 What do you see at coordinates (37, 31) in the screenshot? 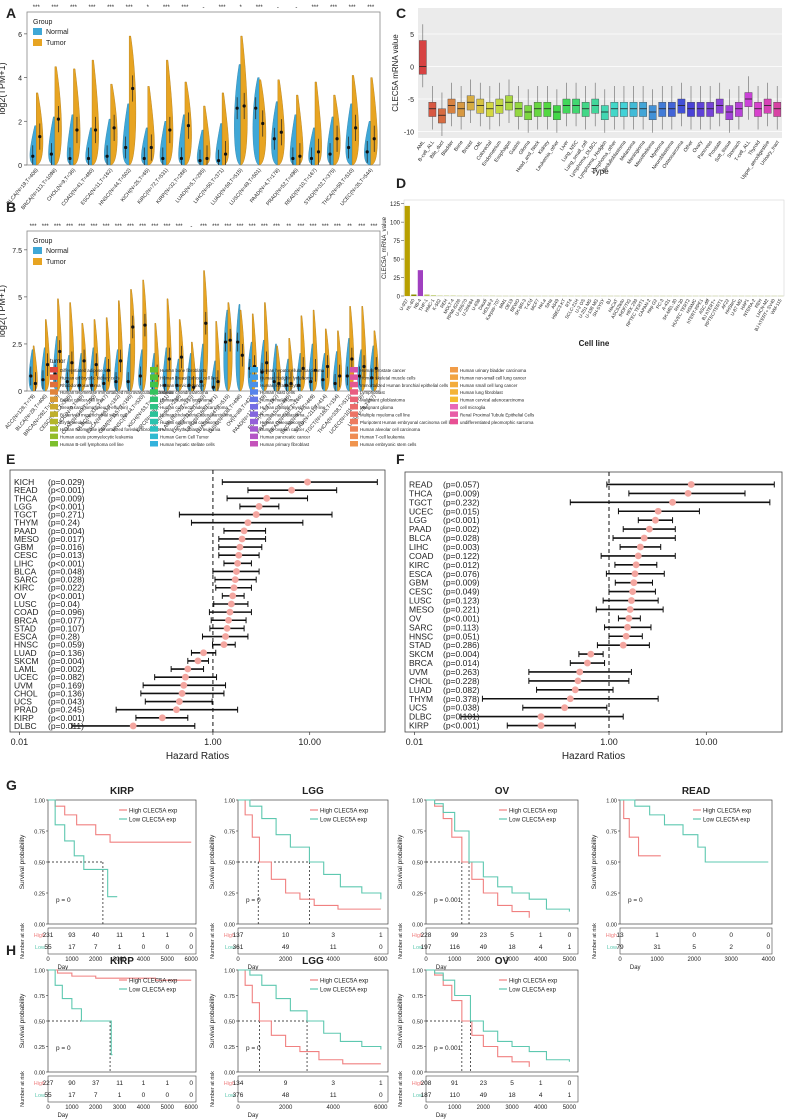
I see `legend-swatch-normal` at bounding box center [37, 31].